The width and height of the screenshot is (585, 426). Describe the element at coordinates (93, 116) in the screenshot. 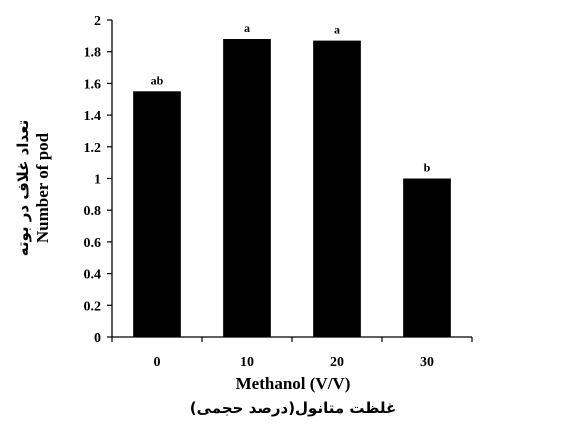

I see `y-tick-label: 1.4` at that location.